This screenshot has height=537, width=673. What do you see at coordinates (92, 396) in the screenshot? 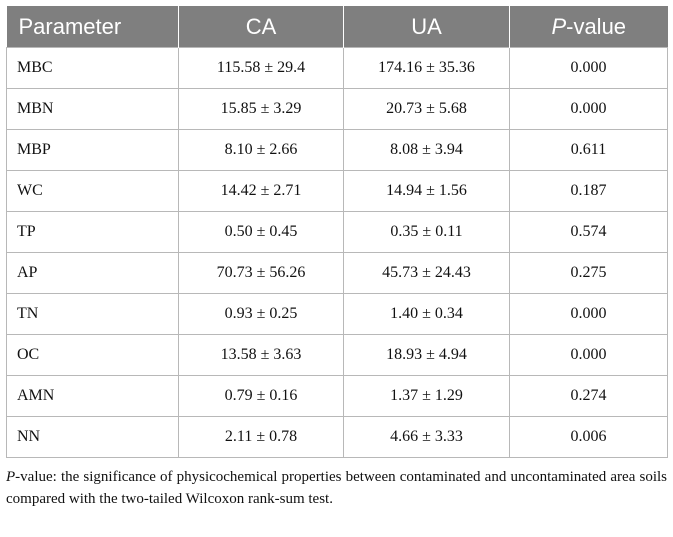
I see `cell-parameter: AMN` at bounding box center [92, 396].